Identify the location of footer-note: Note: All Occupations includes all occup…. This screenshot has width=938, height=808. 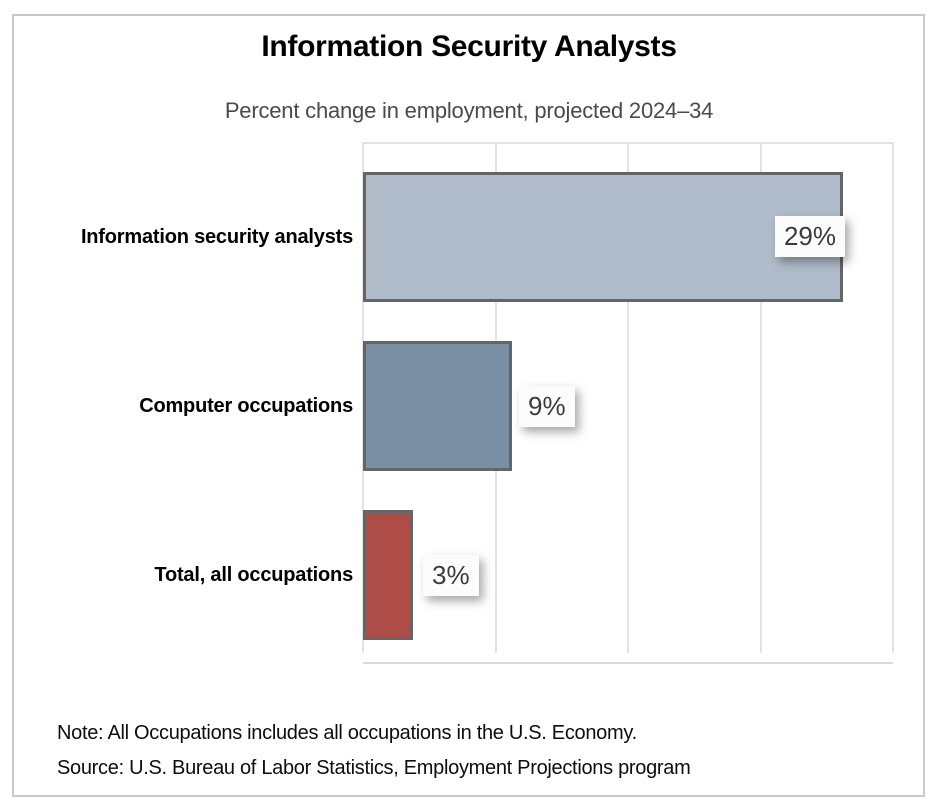
(347, 733).